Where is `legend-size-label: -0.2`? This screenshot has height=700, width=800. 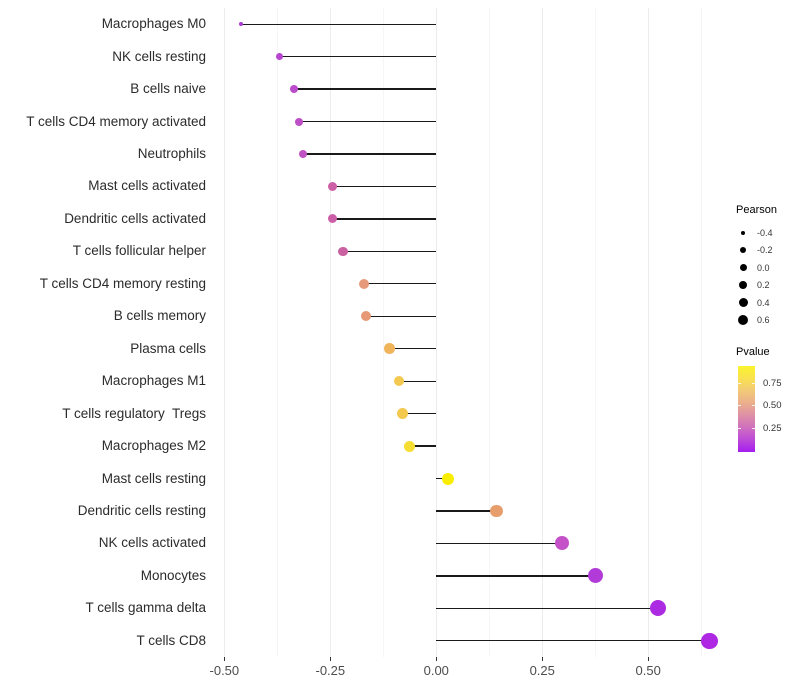 legend-size-label: -0.2 is located at coordinates (765, 250).